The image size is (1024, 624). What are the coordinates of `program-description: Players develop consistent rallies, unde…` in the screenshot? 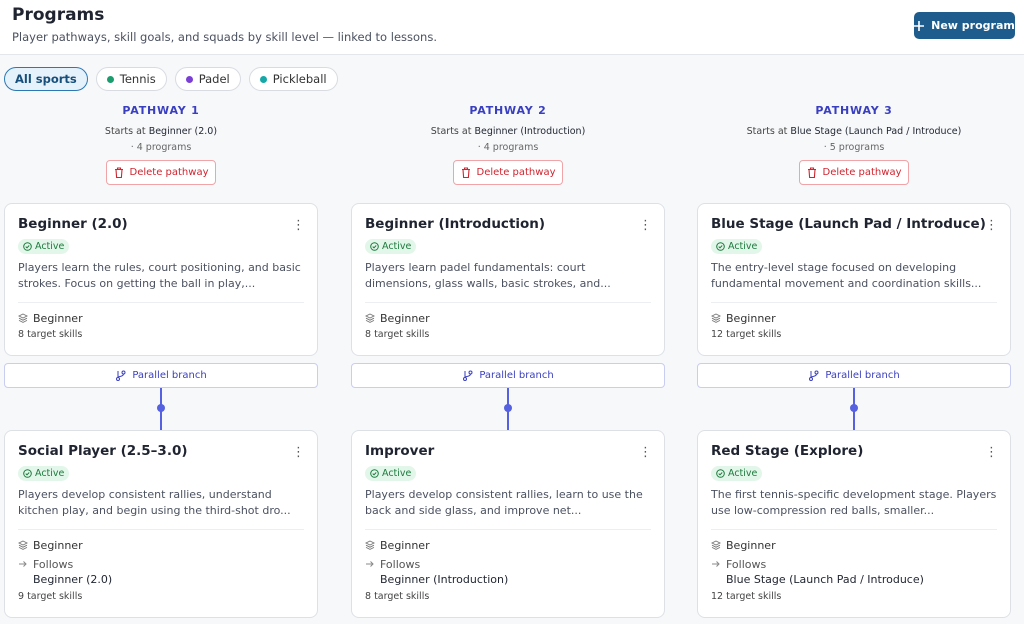 It's located at (154, 502).